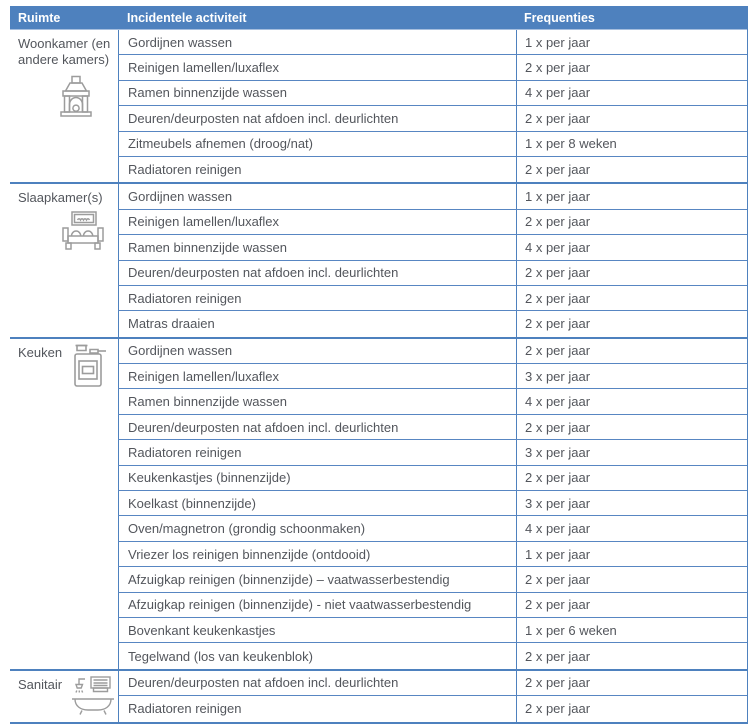  I want to click on room-label: Woonkamer (en andere kamers), so click(64, 51).